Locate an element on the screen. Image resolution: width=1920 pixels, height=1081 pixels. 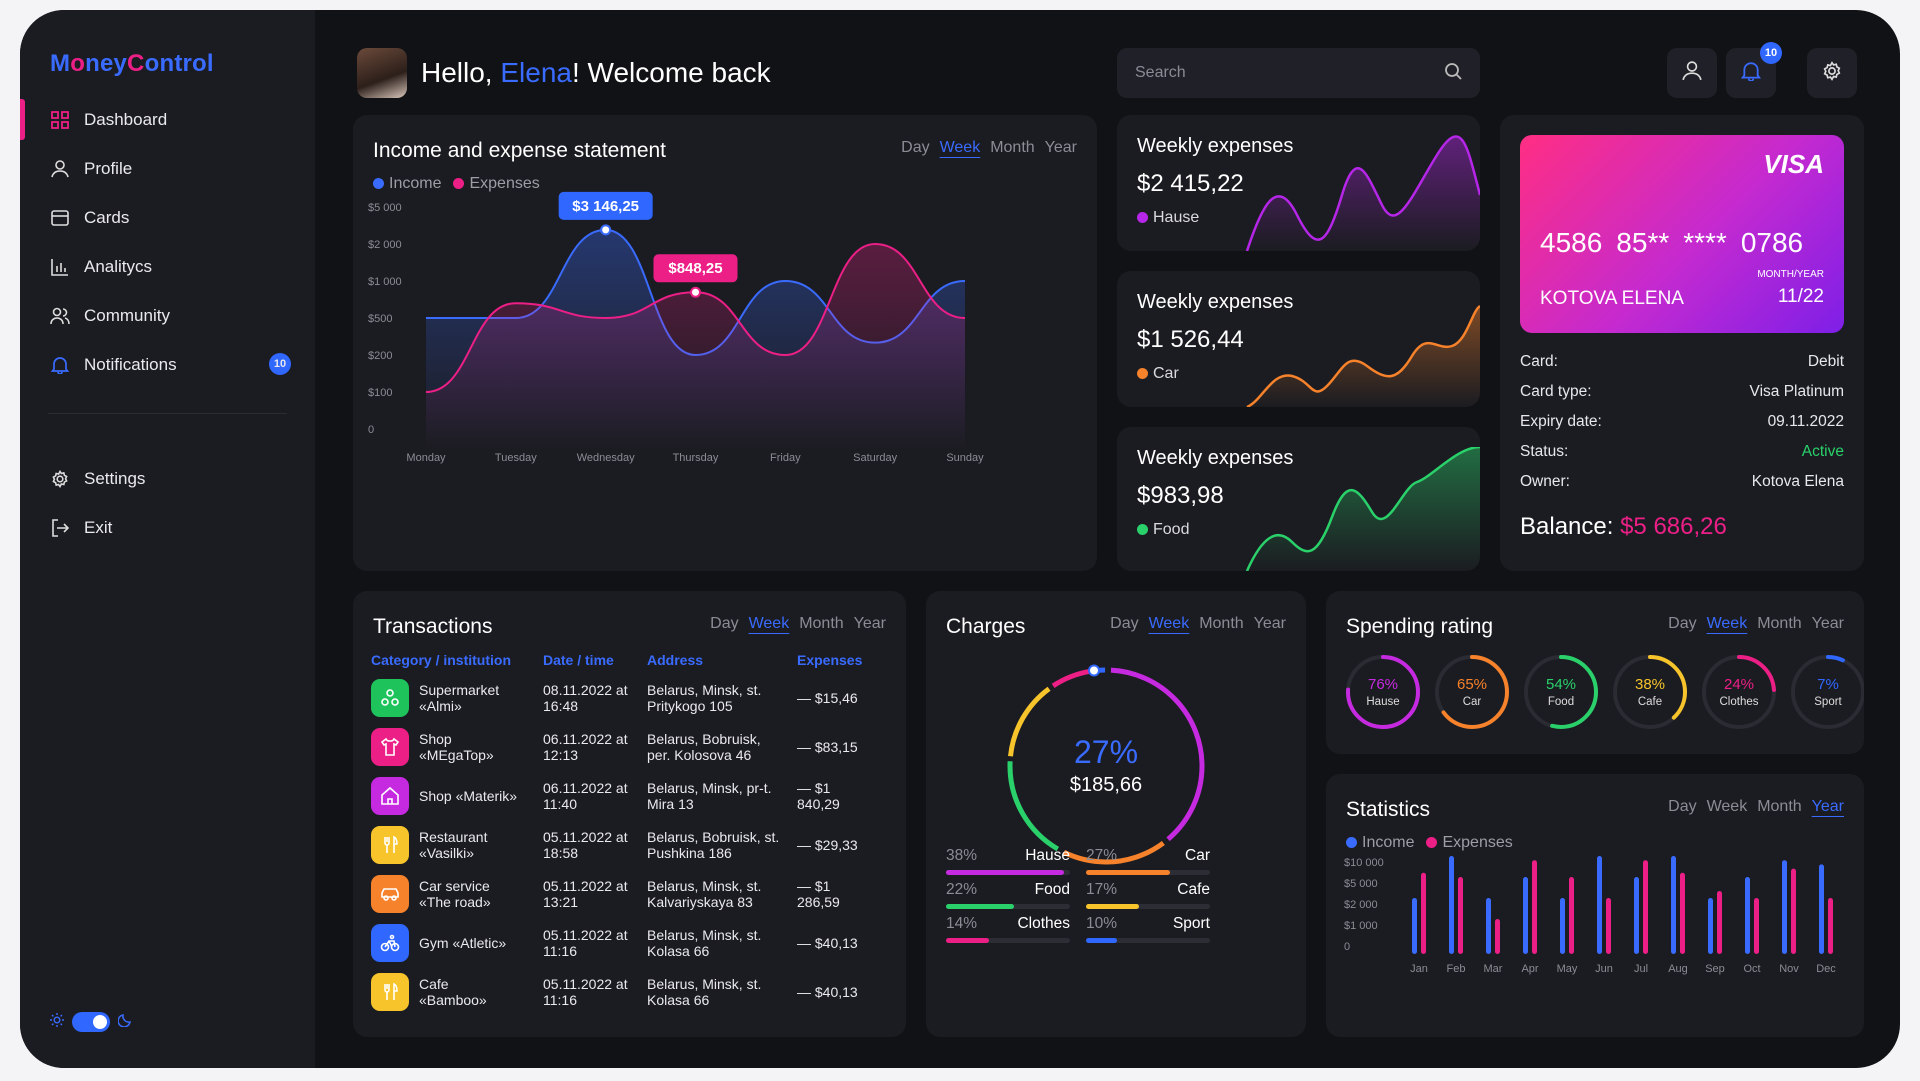
charge-name: Food is located at coordinates (1052, 889).